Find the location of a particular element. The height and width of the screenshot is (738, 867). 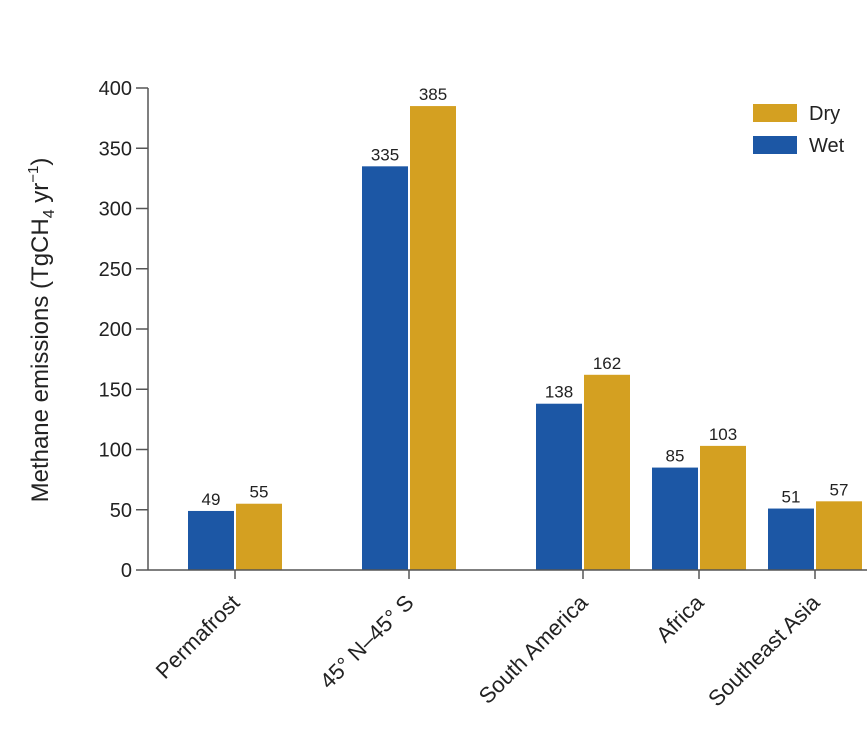

data-label-wet-south-america: 138 is located at coordinates (559, 392).